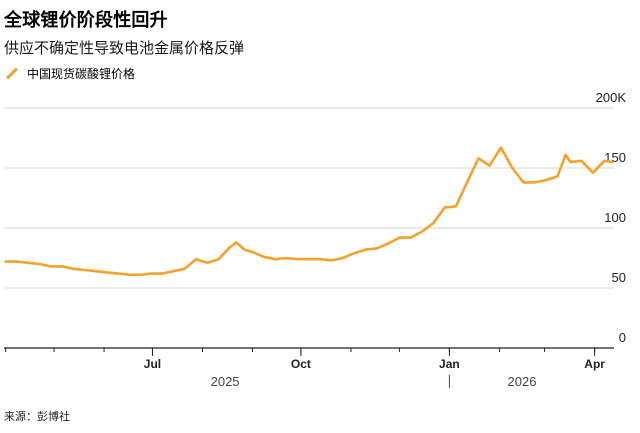 Image resolution: width=640 pixels, height=433 pixels. I want to click on x-tick-label: Jan, so click(449, 364).